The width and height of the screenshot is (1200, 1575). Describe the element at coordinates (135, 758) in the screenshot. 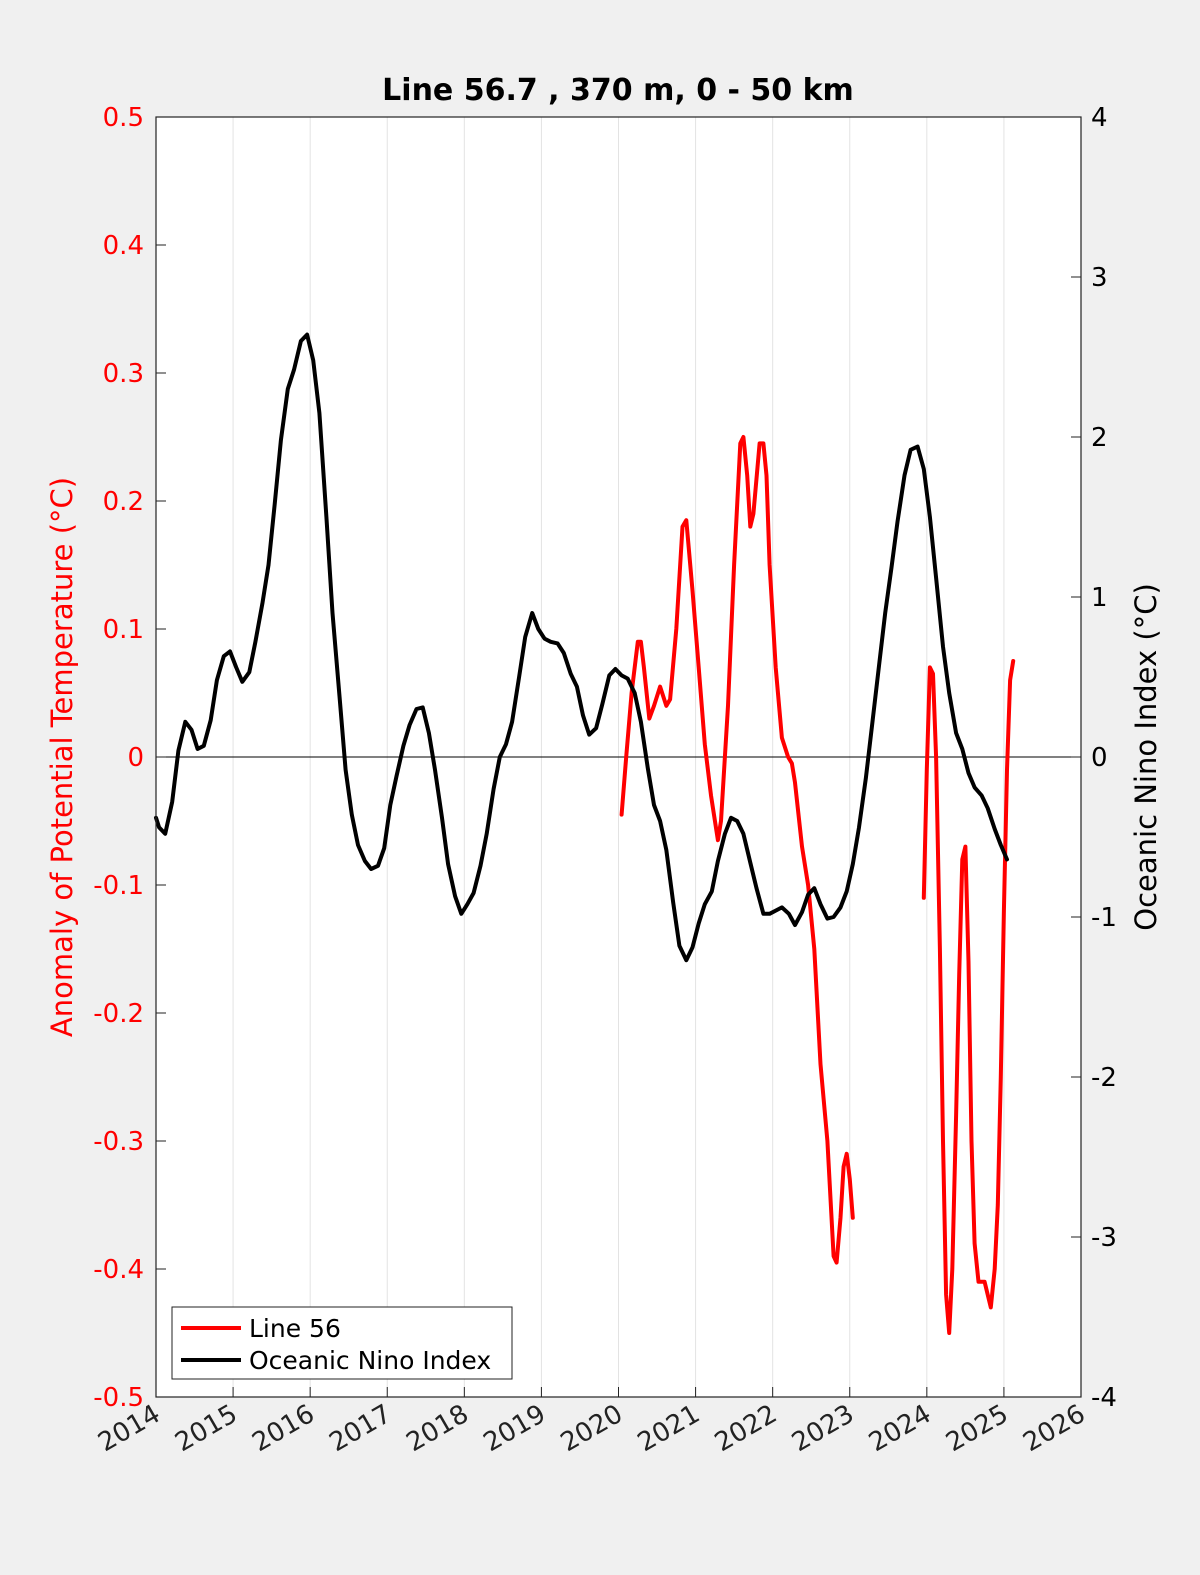

I see `left-tick-label: 0` at that location.